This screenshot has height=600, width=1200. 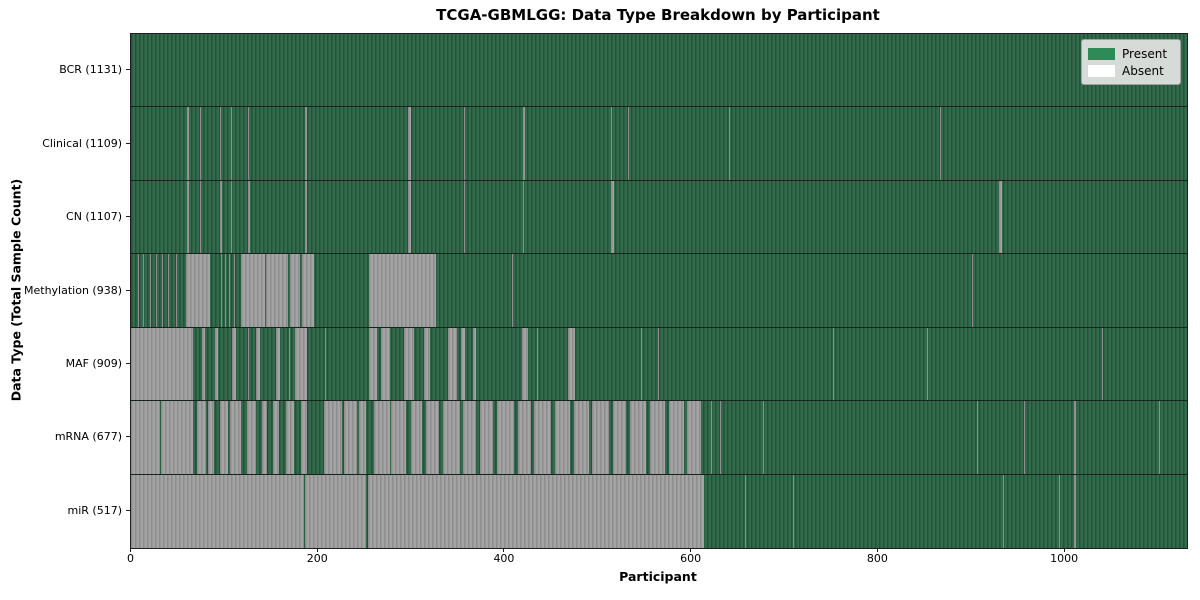 I want to click on y-tick-label-miR: miR (517), so click(x=95, y=510).